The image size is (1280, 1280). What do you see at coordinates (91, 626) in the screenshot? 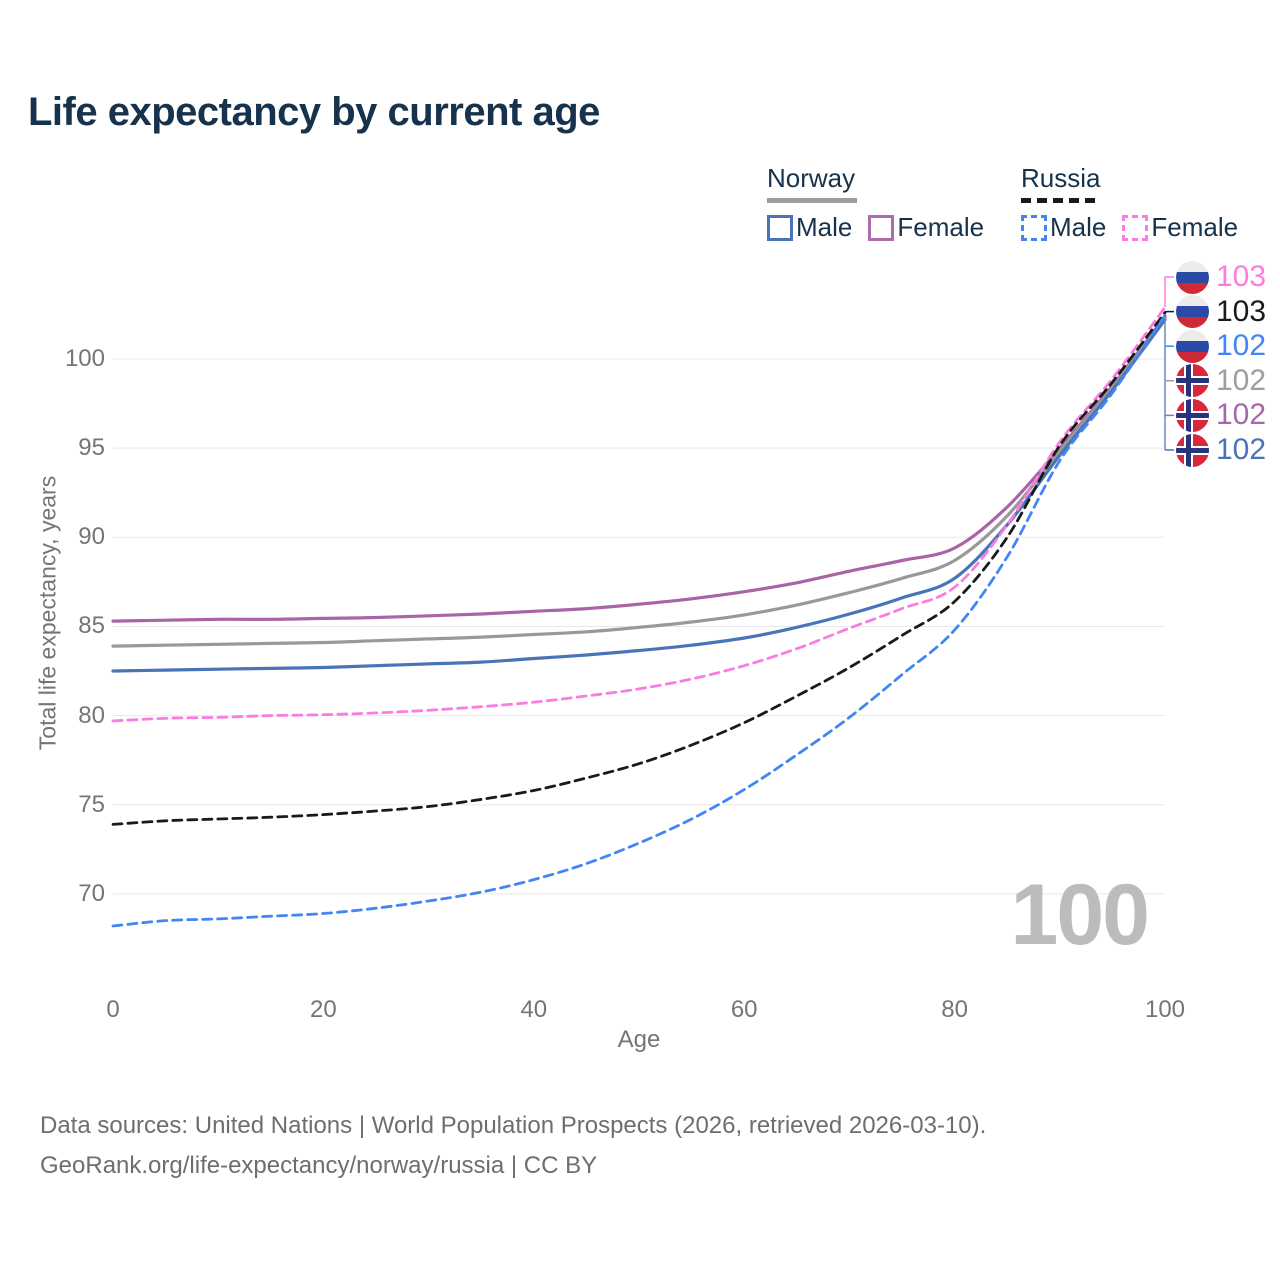
I see `y-tick-label: 85` at bounding box center [91, 626].